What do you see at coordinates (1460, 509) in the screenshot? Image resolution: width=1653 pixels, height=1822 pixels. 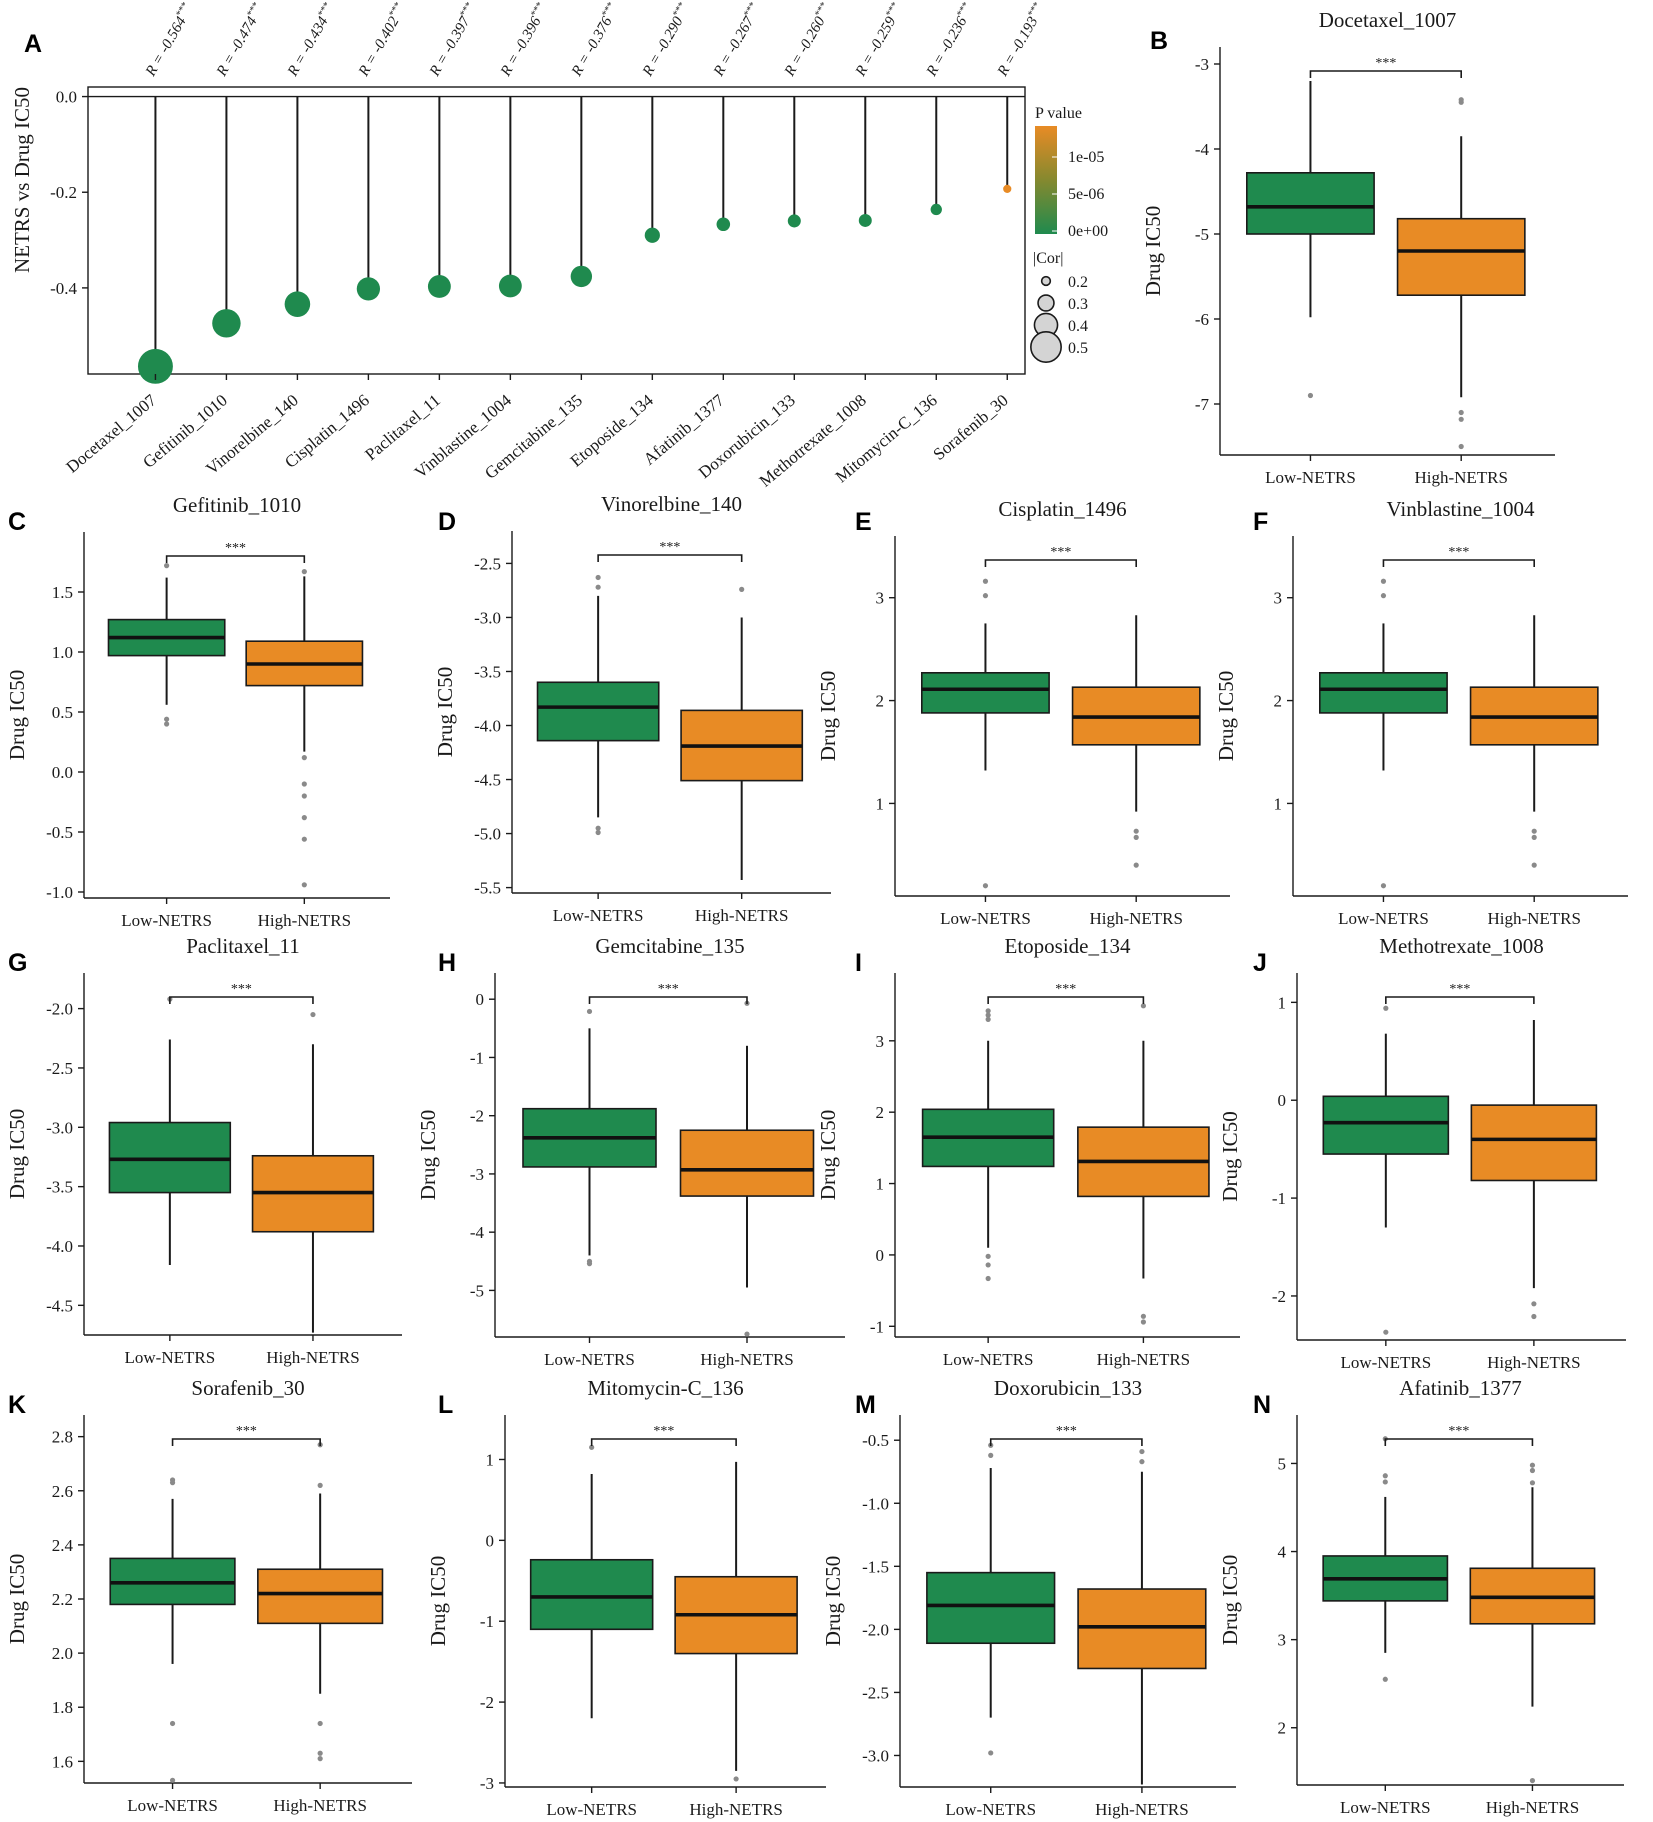 I see `panel-title: Vinblastine_1004` at bounding box center [1460, 509].